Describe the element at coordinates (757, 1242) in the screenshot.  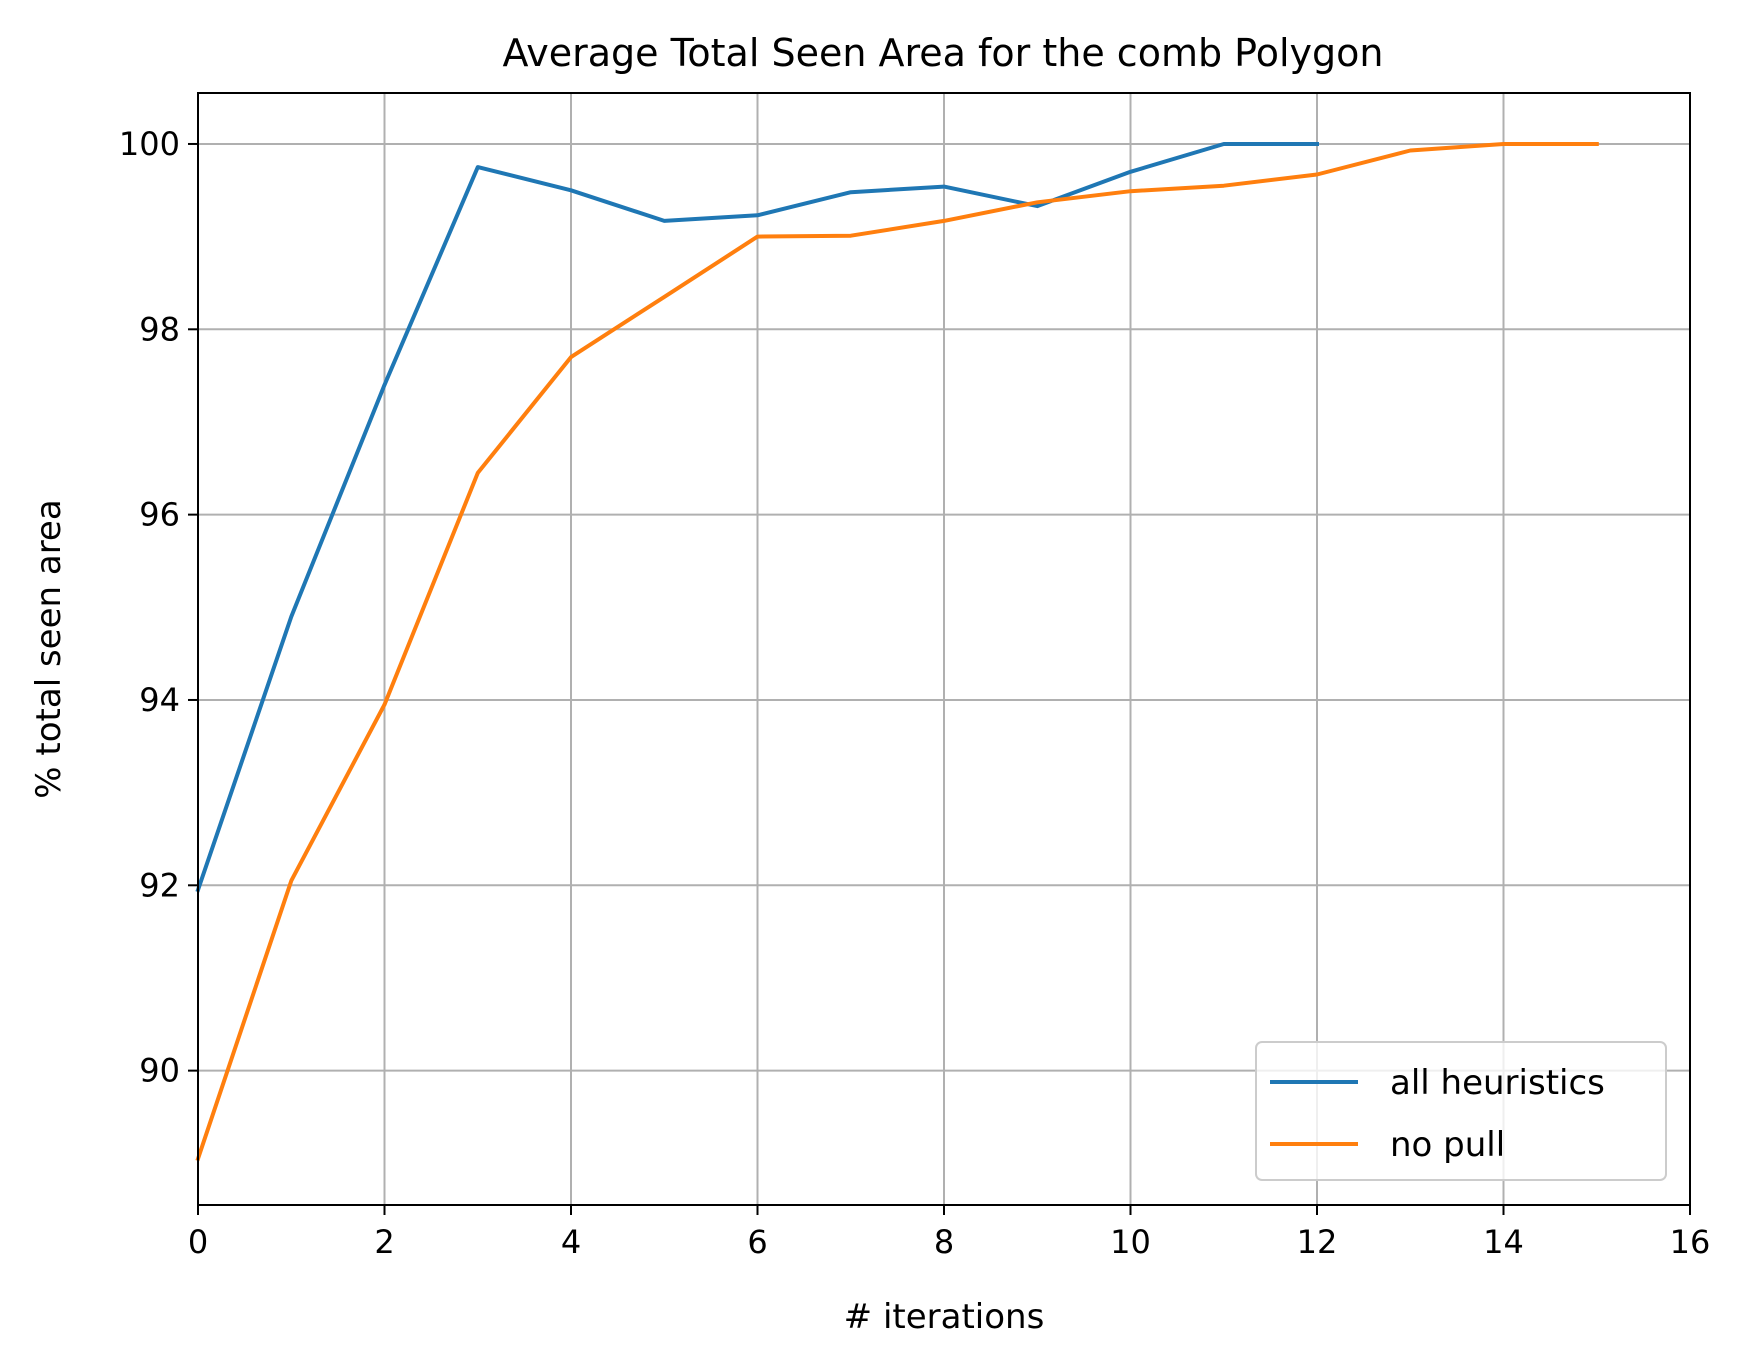
I see `x-tick-label: 6` at that location.